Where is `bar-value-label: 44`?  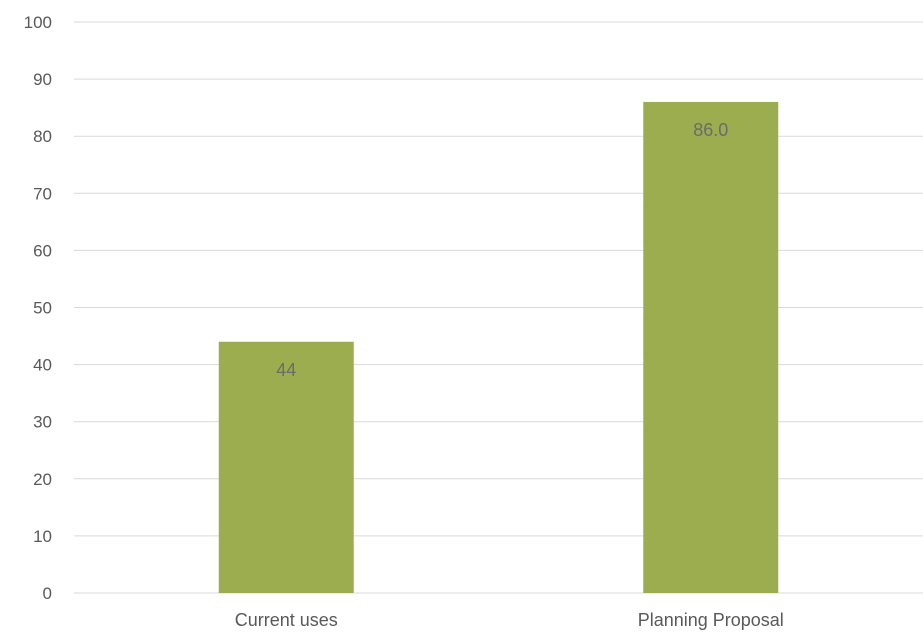 bar-value-label: 44 is located at coordinates (286, 370).